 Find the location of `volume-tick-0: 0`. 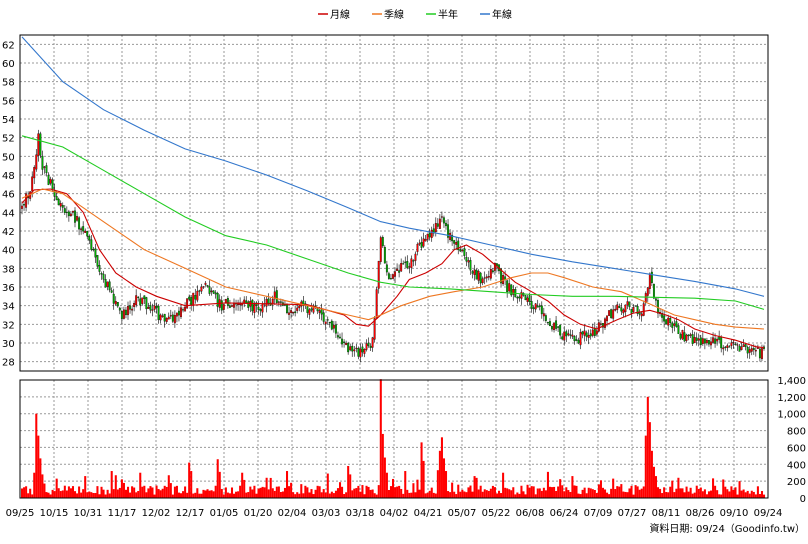

volume-tick-0: 0 is located at coordinates (803, 499).